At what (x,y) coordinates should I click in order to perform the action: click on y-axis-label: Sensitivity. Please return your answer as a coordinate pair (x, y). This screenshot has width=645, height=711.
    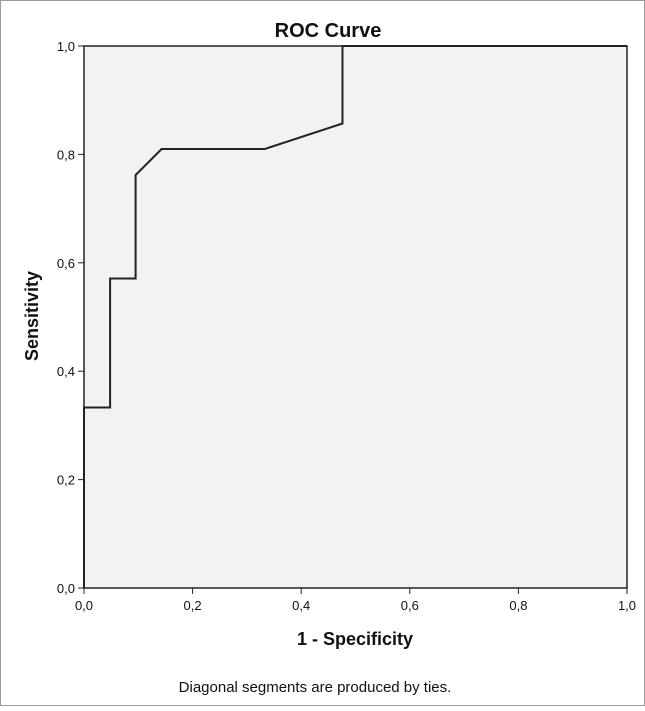
    Looking at the image, I should click on (32, 316).